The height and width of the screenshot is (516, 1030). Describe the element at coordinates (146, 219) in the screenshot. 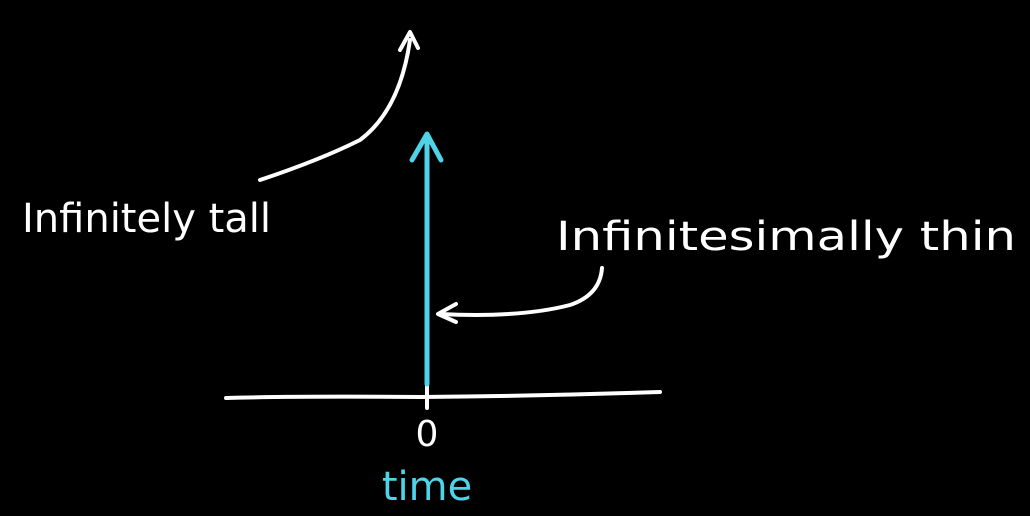

I see `infinitely-tall-label: Infinitely tall` at that location.